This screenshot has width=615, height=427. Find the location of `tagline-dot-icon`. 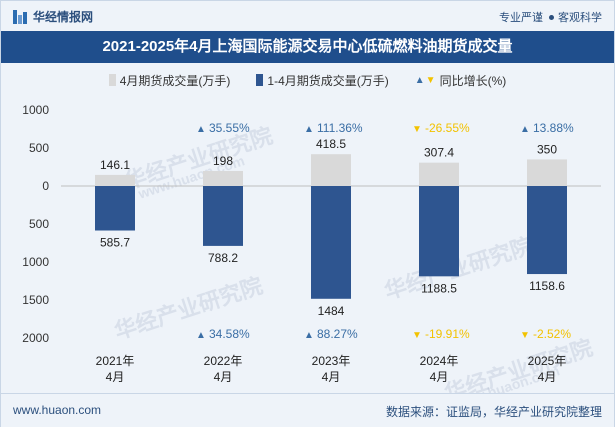

tagline-dot-icon is located at coordinates (551, 18).